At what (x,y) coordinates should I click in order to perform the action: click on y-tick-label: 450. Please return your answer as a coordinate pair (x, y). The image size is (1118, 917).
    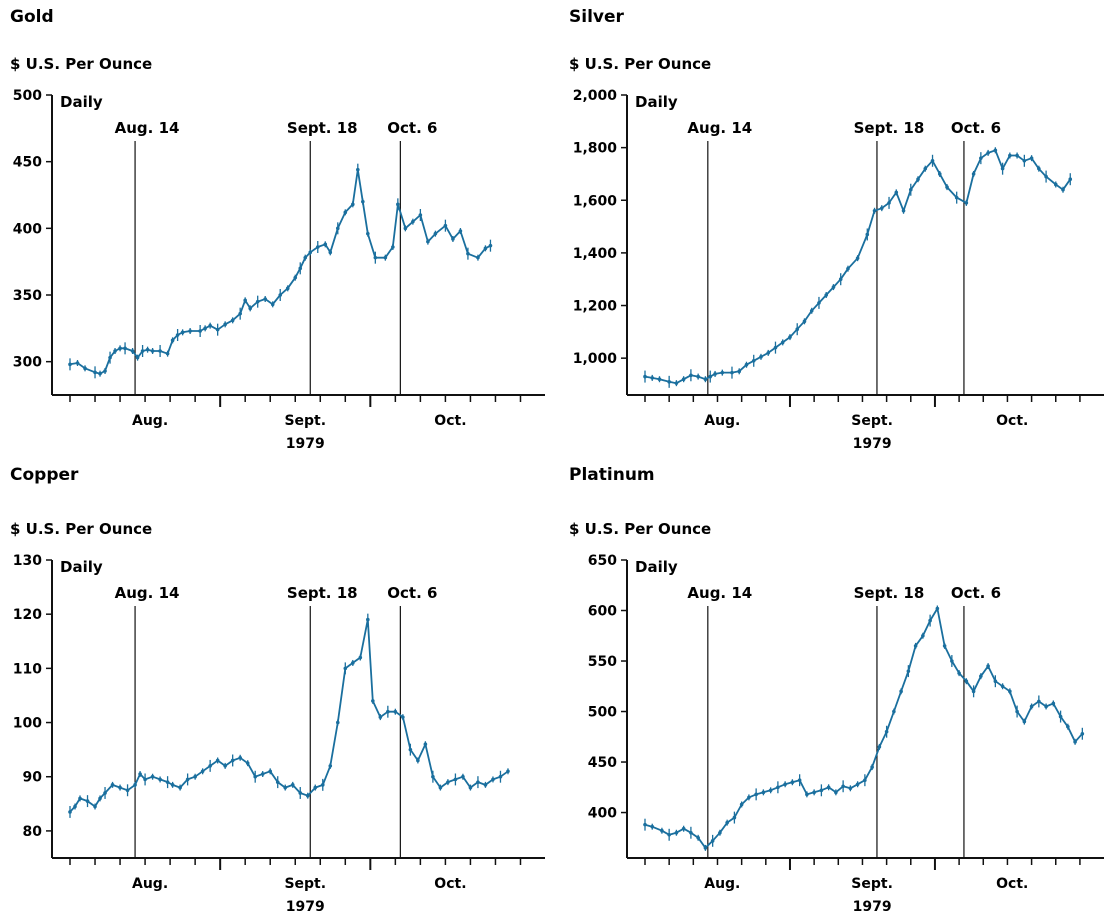
    Looking at the image, I should click on (602, 763).